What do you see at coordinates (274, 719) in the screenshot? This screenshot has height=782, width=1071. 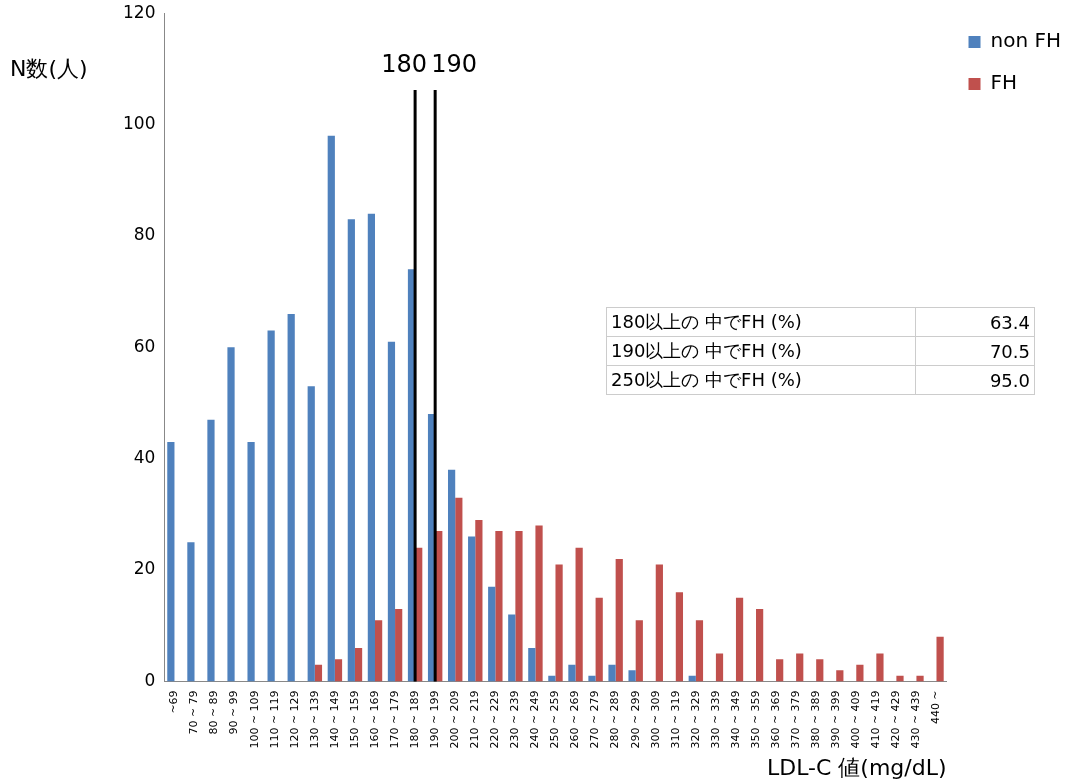 I see `x-tick-label: 110 ~ 119` at bounding box center [274, 719].